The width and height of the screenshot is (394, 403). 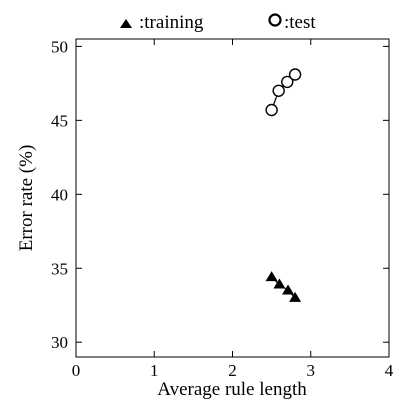 What do you see at coordinates (59, 268) in the screenshot?
I see `y-tick-label: 35` at bounding box center [59, 268].